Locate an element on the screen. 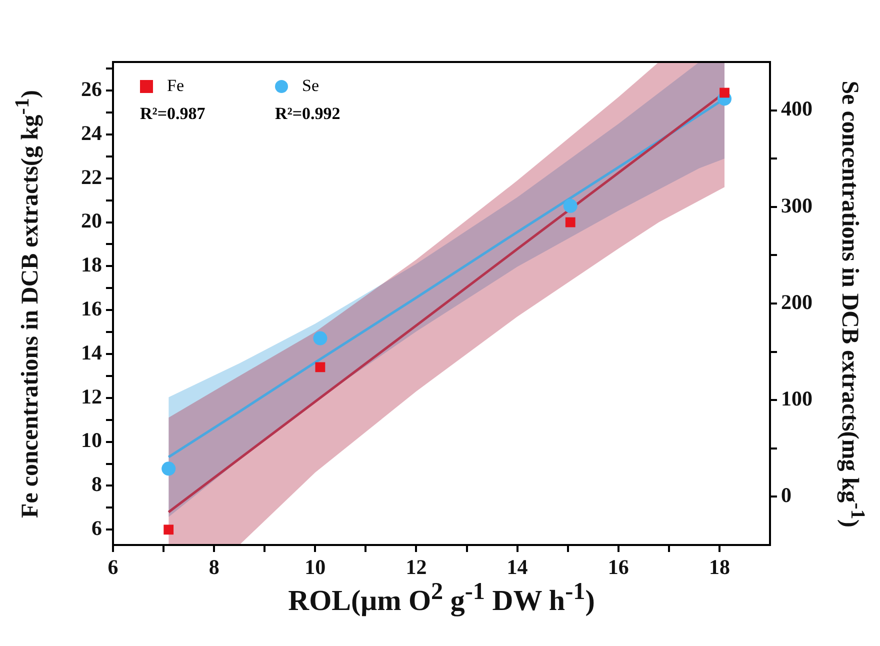 The height and width of the screenshot is (646, 880). legend-label: Se is located at coordinates (310, 86).